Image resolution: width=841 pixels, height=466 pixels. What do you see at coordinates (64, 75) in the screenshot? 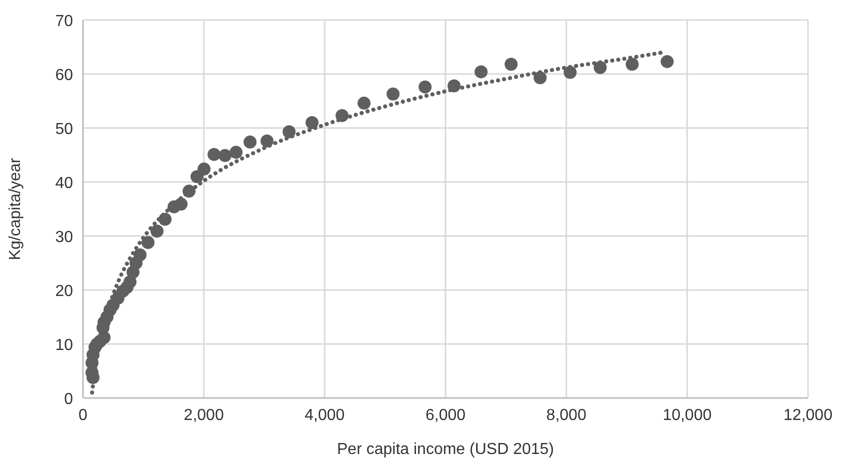
I see `y-tick-label: 60` at bounding box center [64, 75].